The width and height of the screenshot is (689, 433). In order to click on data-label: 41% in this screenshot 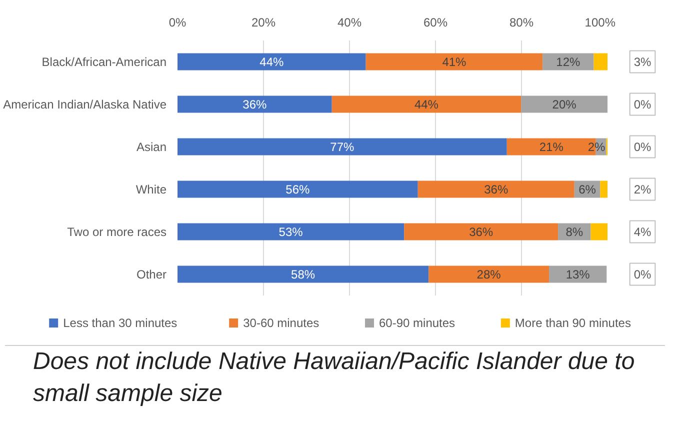, I will do `click(454, 61)`.